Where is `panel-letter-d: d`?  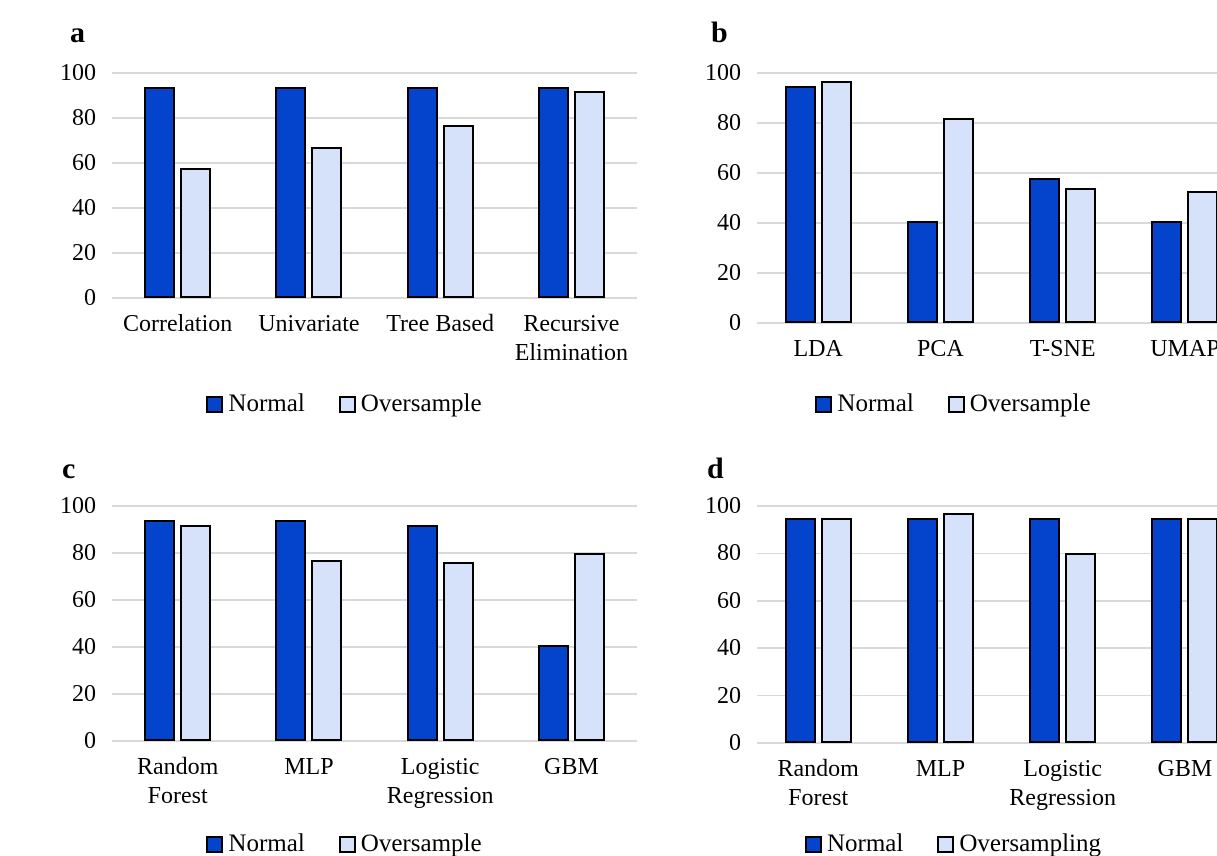
panel-letter-d: d is located at coordinates (715, 468).